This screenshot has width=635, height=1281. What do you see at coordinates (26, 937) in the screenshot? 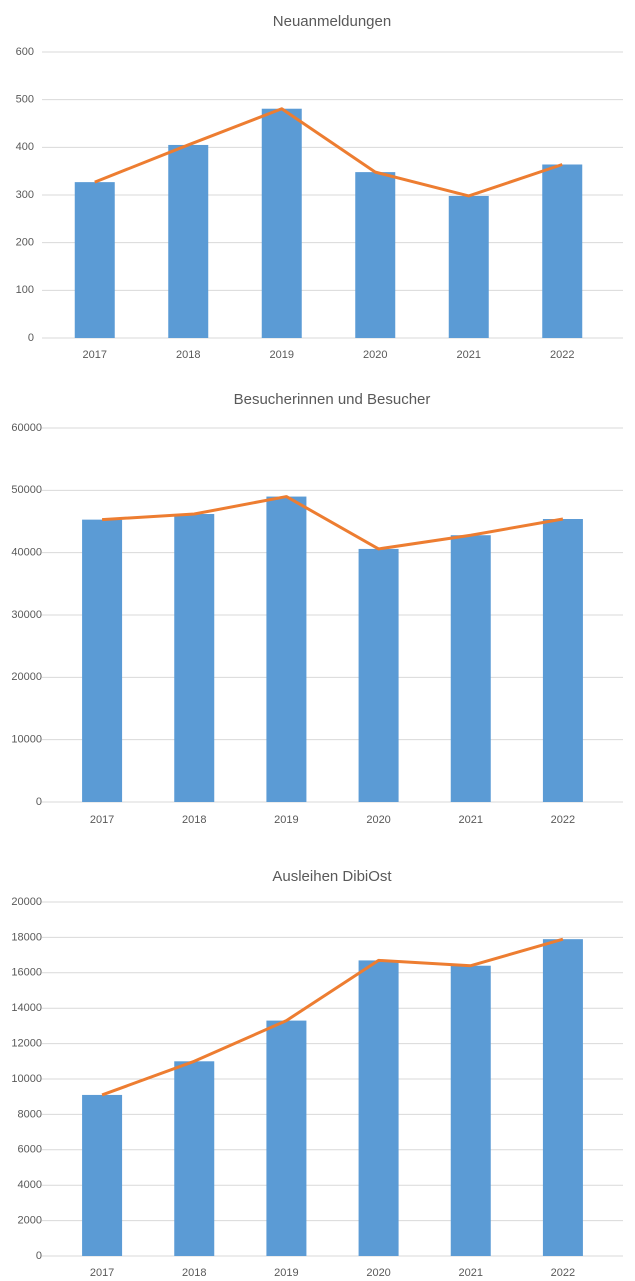
I see `y-tick-label: 18000` at bounding box center [26, 937].